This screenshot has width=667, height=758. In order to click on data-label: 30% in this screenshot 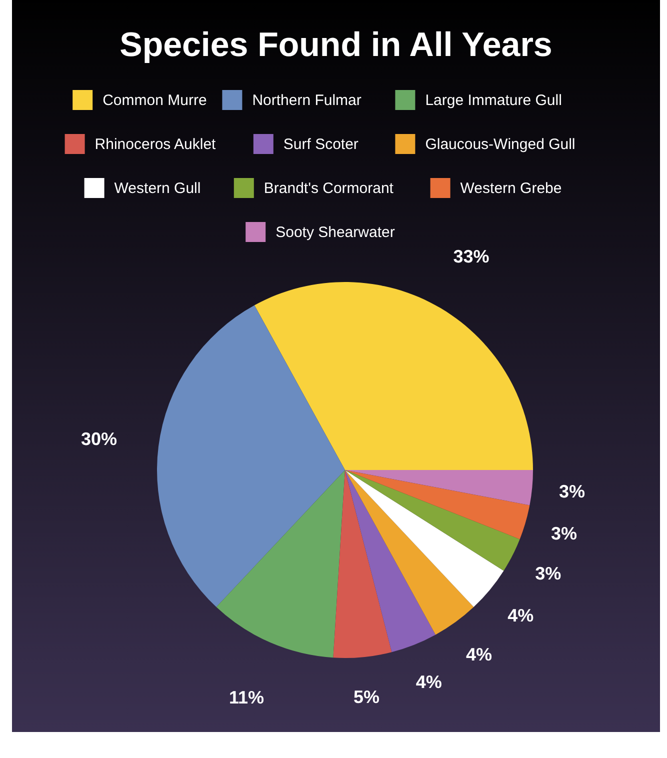, I will do `click(98, 438)`.